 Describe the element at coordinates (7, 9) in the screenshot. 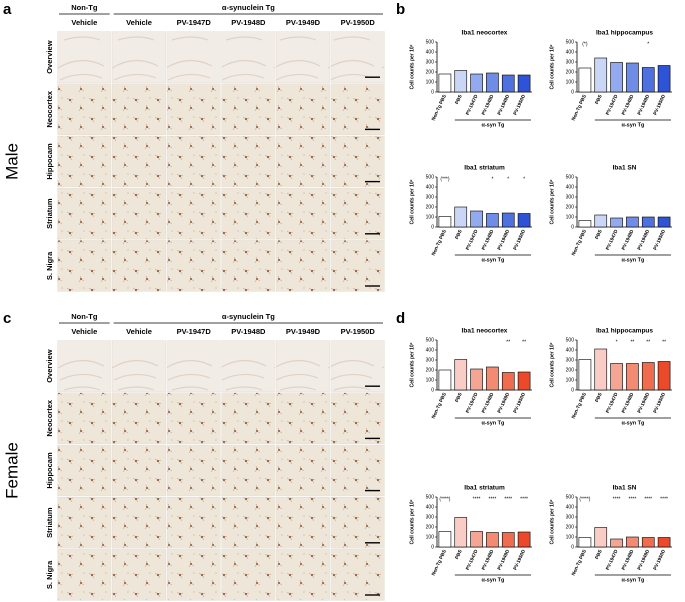

I see `panel-letter: a` at that location.